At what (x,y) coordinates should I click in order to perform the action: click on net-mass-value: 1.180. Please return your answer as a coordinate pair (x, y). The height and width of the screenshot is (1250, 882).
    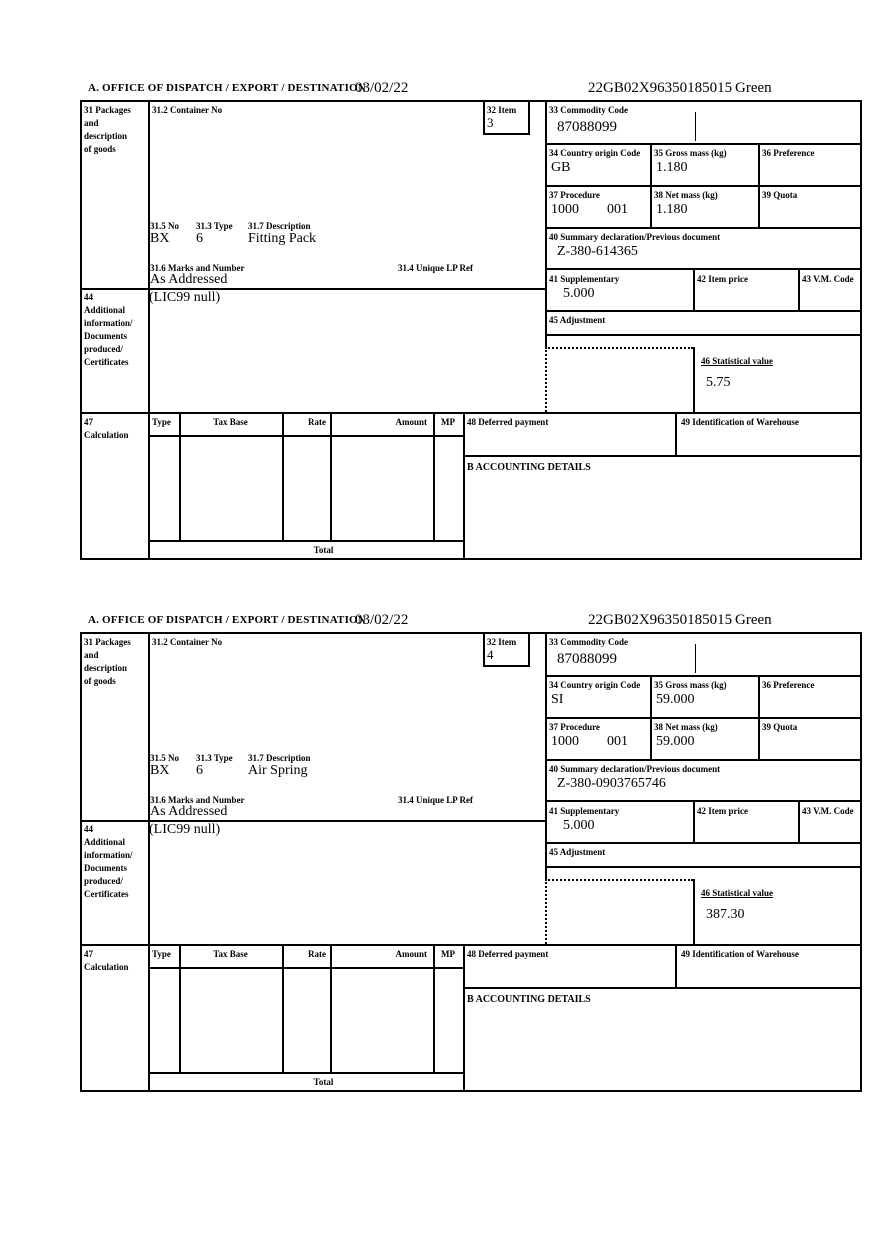
    Looking at the image, I should click on (672, 209).